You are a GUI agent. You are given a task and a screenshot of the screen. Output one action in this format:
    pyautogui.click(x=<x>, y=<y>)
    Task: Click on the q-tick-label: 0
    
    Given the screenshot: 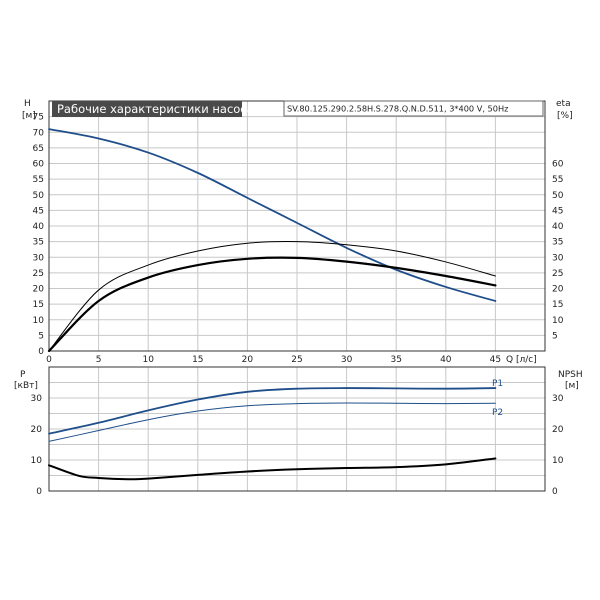 What is the action you would take?
    pyautogui.click(x=49, y=360)
    